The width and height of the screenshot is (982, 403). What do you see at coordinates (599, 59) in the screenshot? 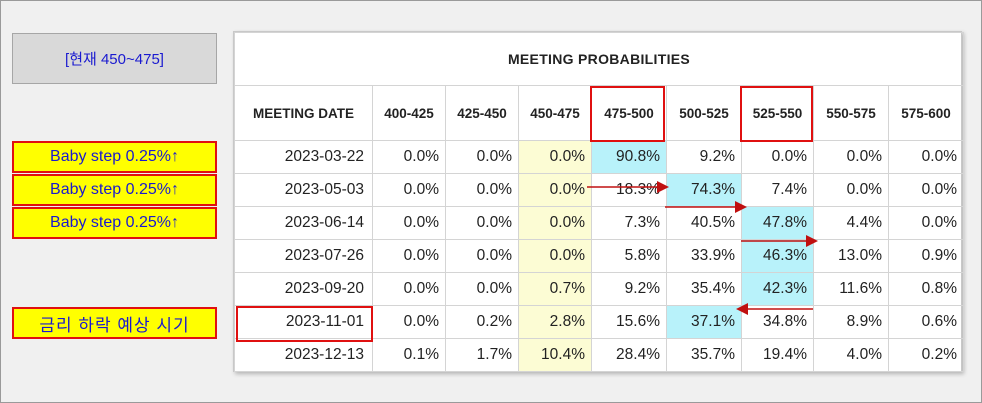
I see `table-title: MEETING PROBABILITIES` at bounding box center [599, 59].